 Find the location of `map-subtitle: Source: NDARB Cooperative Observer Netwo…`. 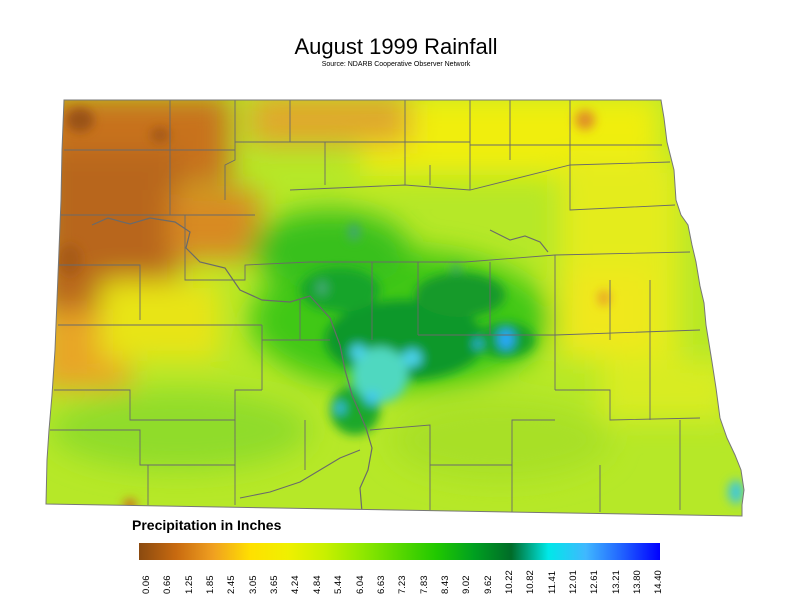

map-subtitle: Source: NDARB Cooperative Observer Netwo… is located at coordinates (396, 64).